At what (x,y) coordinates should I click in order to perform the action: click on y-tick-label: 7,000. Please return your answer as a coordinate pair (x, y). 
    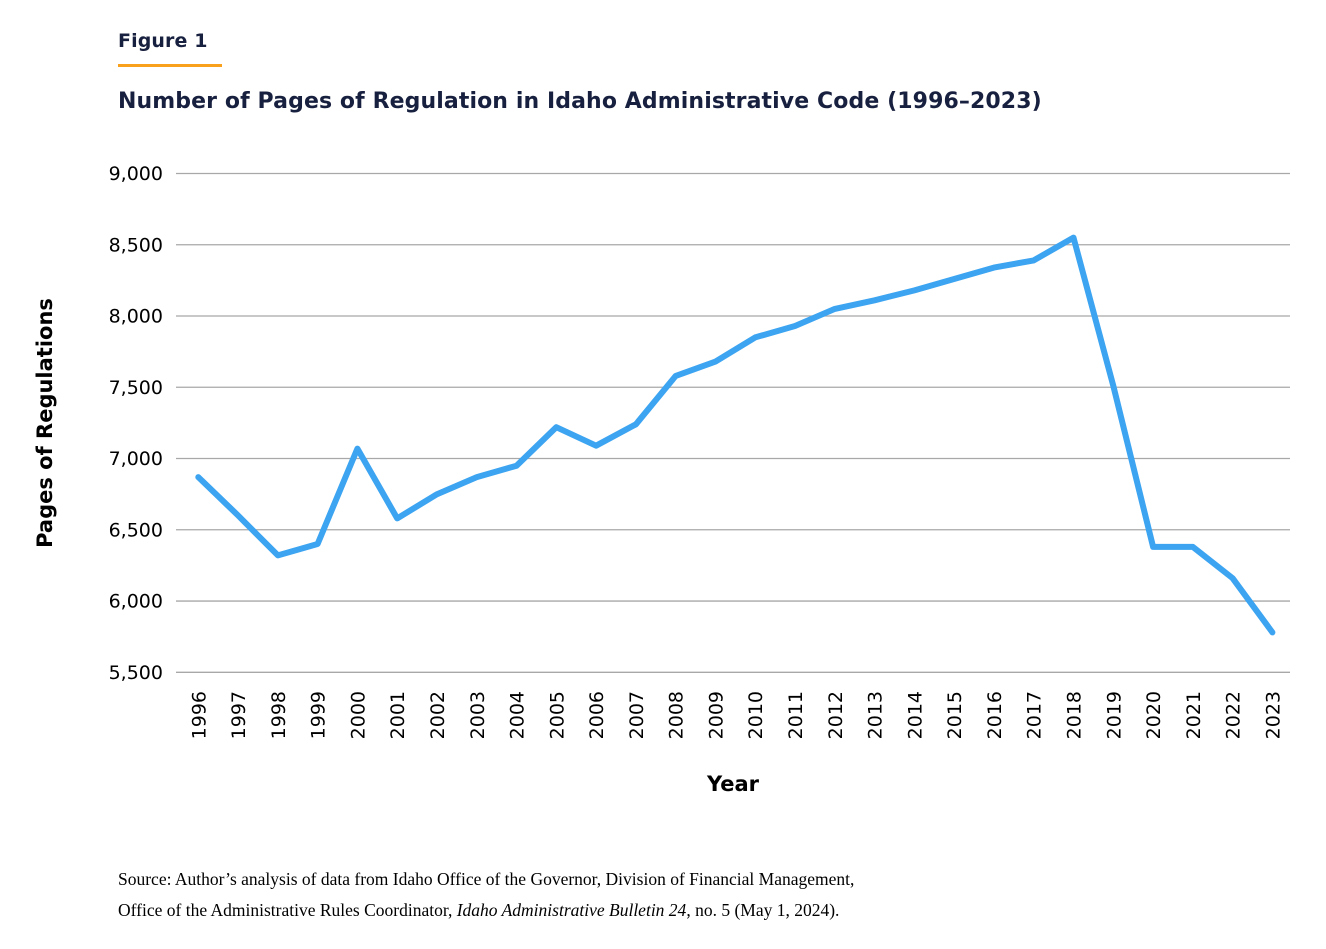
    Looking at the image, I should click on (136, 459).